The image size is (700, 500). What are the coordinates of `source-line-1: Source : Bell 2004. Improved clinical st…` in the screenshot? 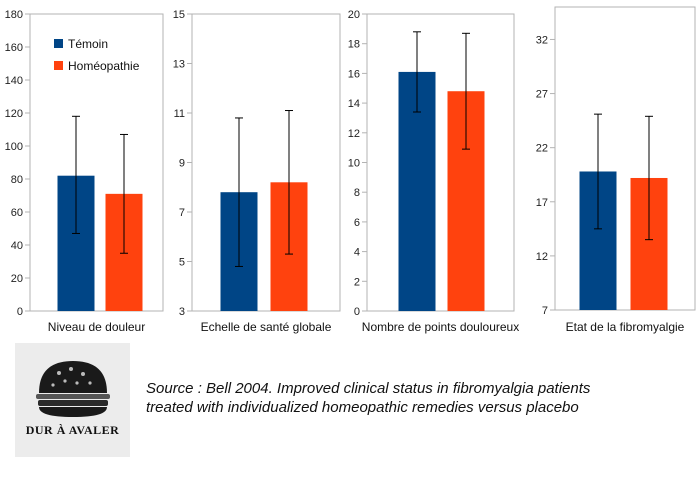 It's located at (368, 388).